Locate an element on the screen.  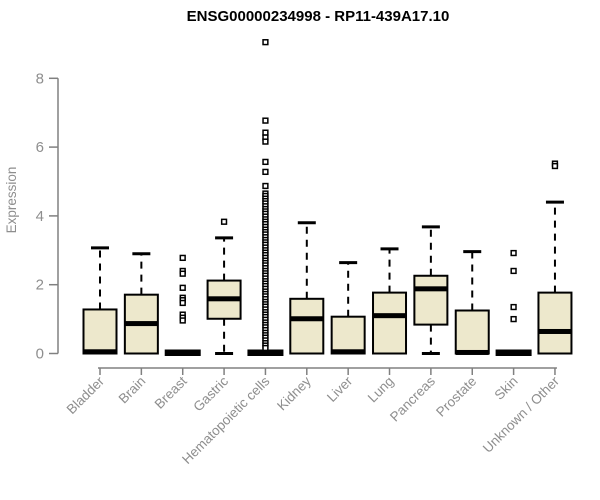
flat-box-skin is located at coordinates (513, 352).